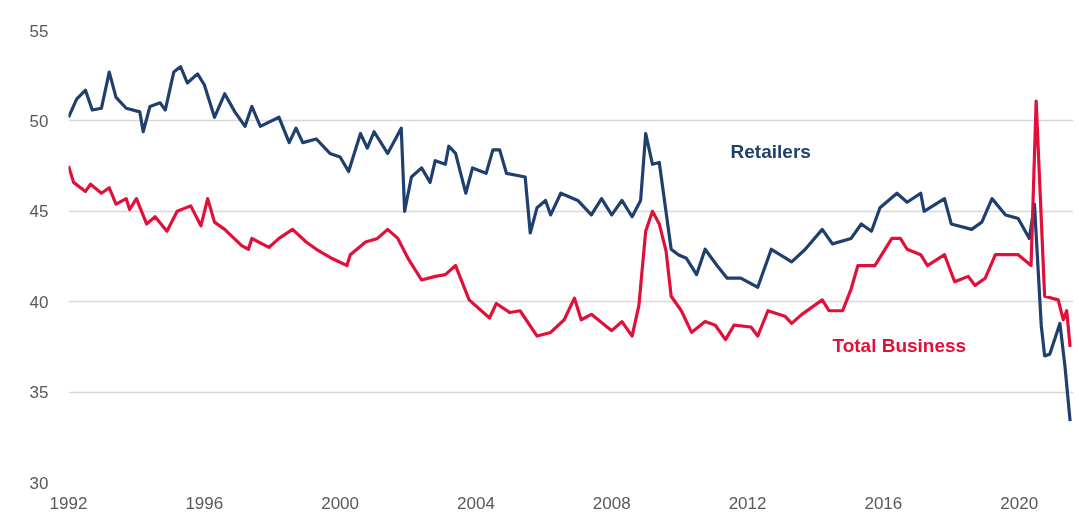 This screenshot has height=522, width=1079. I want to click on y-tick-label: 30, so click(39, 483).